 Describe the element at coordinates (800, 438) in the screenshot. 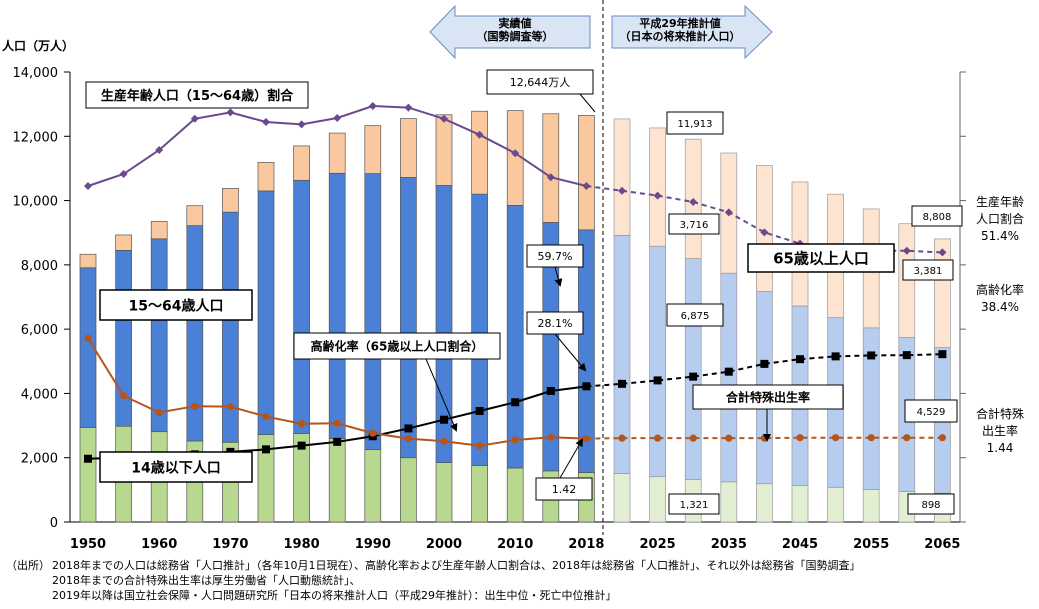

I see `tfr-point-2045` at that location.